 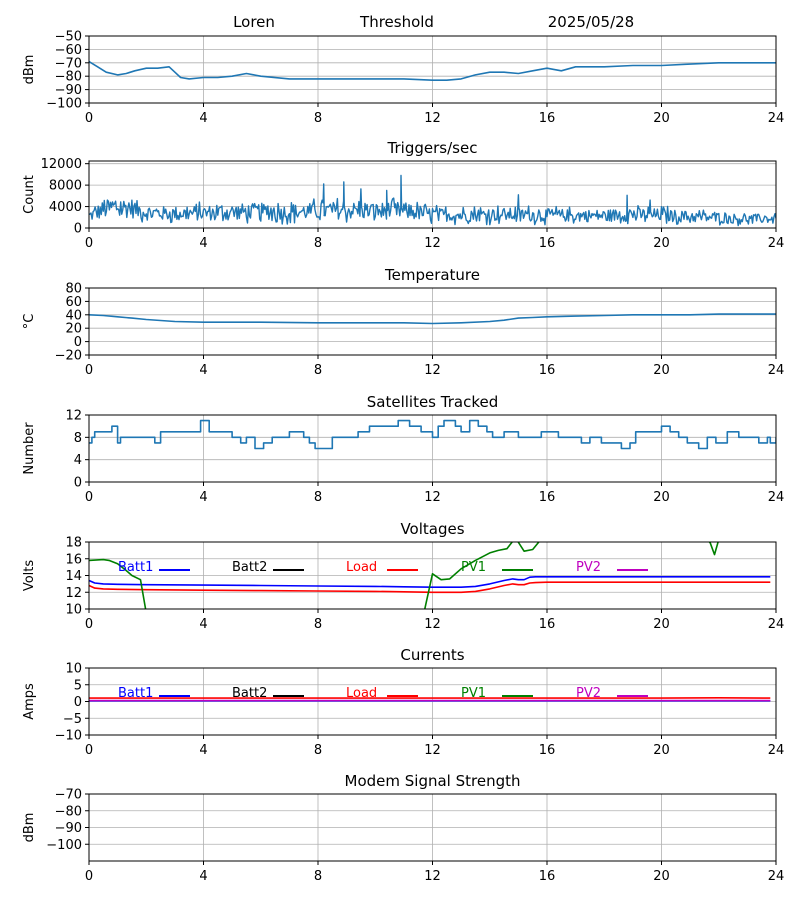 I want to click on y-tick-label: 10, so click(x=73, y=610).